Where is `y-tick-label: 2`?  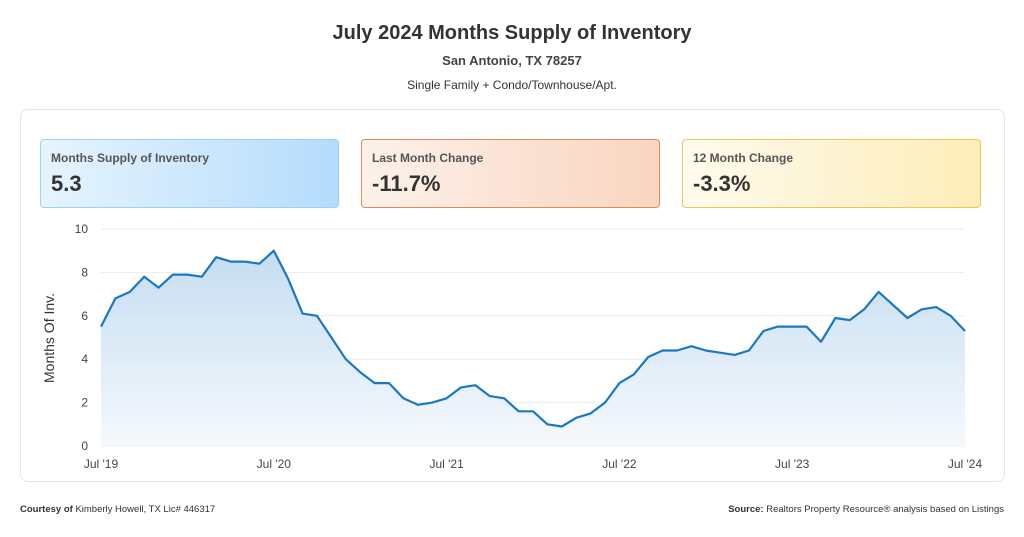 y-tick-label: 2 is located at coordinates (84, 403).